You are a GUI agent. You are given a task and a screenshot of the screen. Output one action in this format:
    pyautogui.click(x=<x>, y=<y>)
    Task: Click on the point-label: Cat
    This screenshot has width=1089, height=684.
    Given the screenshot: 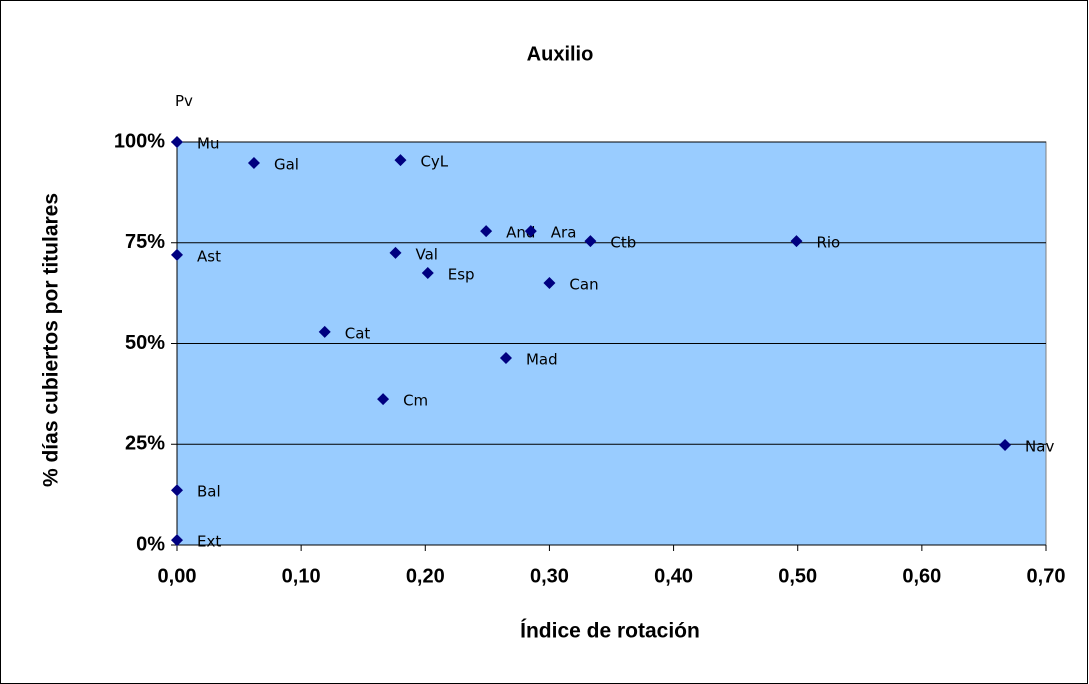 What is the action you would take?
    pyautogui.click(x=358, y=333)
    